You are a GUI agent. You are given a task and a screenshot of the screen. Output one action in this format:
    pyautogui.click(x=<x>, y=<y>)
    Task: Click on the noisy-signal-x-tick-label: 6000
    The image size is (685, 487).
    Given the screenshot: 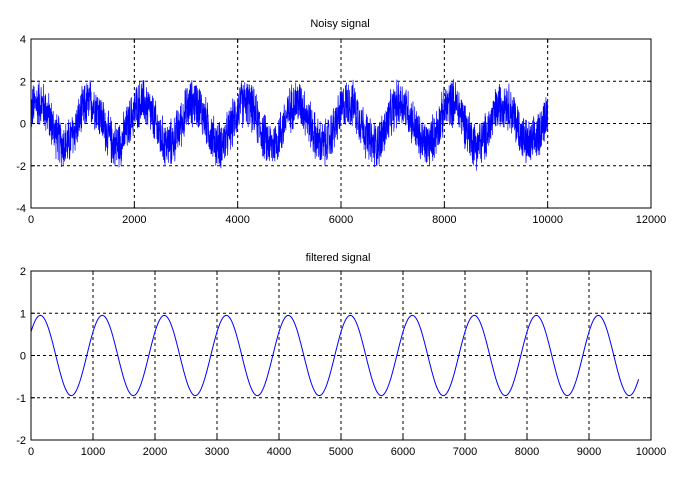 What is the action you would take?
    pyautogui.click(x=341, y=220)
    